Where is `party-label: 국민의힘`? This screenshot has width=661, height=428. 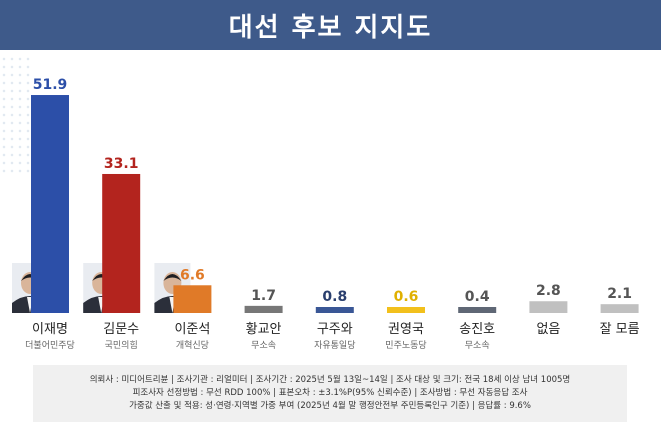
party-label: 국민의힘 is located at coordinates (121, 345).